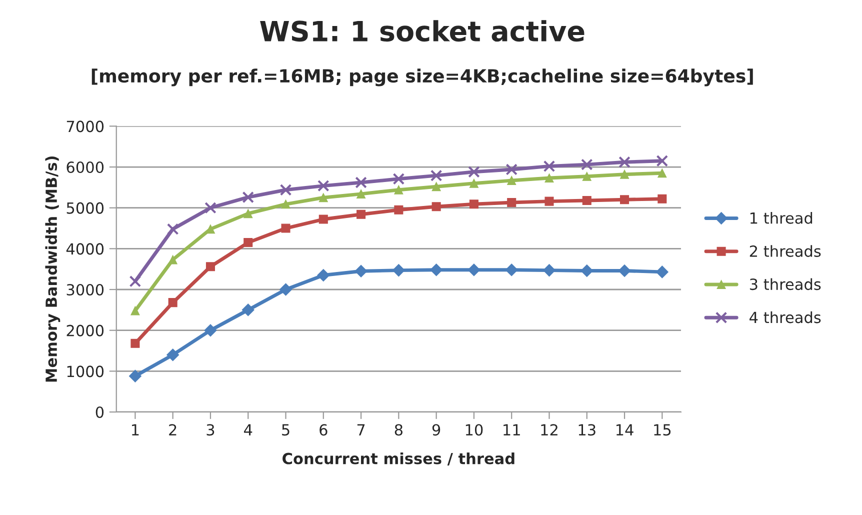  I want to click on y-tick-label: 7000, so click(85, 126).